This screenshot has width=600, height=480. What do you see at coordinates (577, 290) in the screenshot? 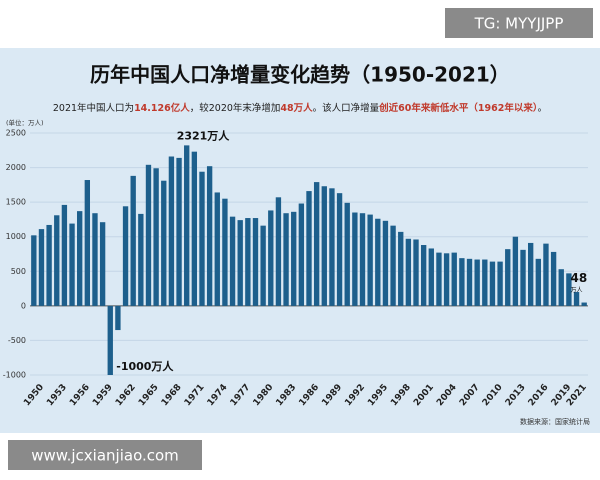
I see `annotation: 万人` at bounding box center [577, 290].